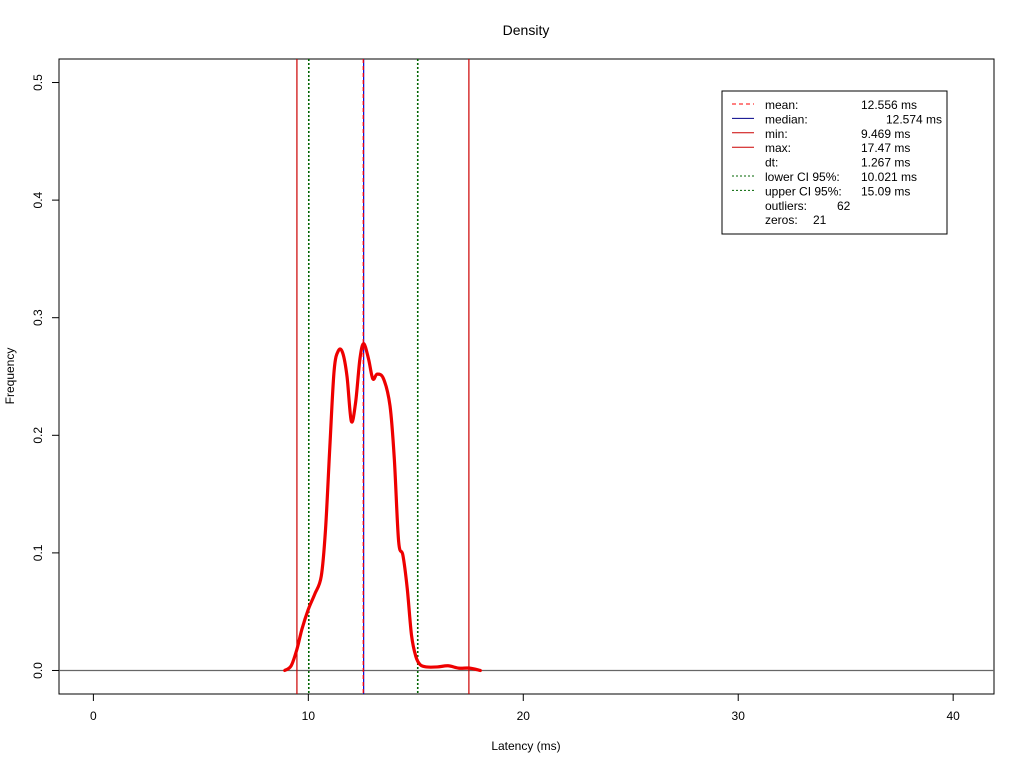 The width and height of the screenshot is (1024, 768). What do you see at coordinates (309, 716) in the screenshot?
I see `x-tick-label: 10` at bounding box center [309, 716].